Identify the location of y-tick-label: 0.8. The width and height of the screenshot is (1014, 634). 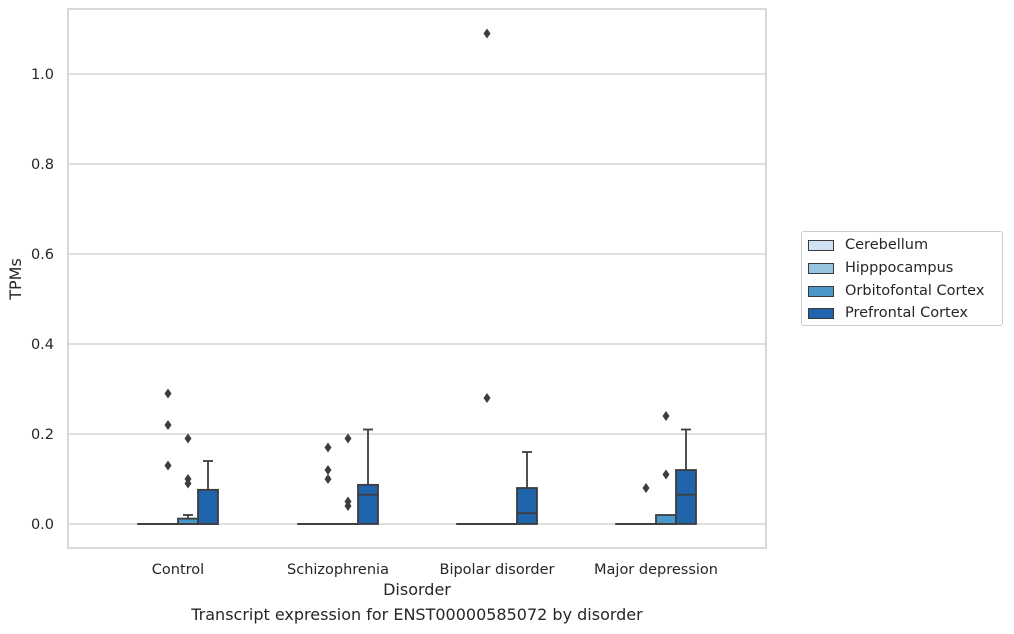
(42, 165).